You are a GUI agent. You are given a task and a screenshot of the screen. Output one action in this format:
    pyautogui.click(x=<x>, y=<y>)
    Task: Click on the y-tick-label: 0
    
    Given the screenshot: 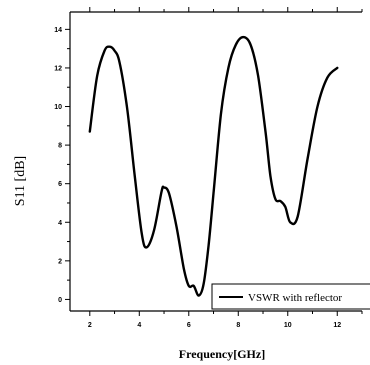 What is the action you would take?
    pyautogui.click(x=60, y=300)
    